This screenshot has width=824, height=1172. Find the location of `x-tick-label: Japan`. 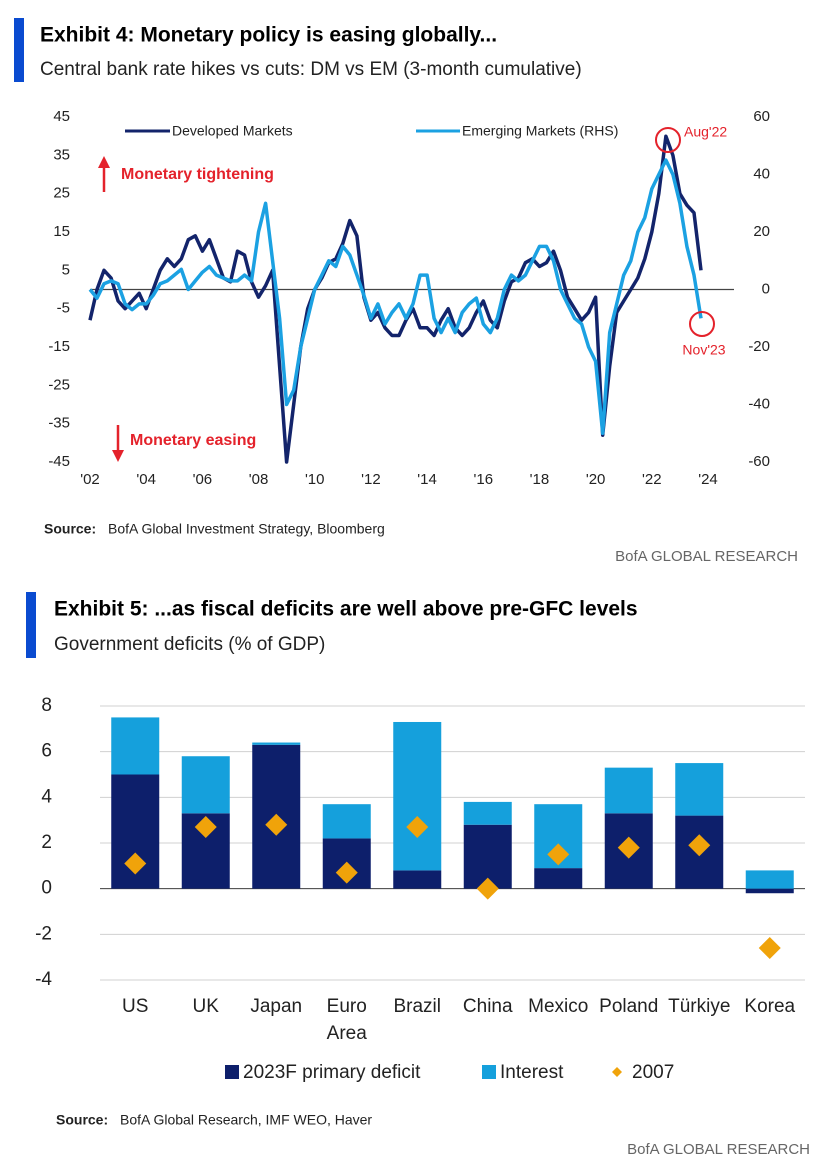

x-tick-label: Japan is located at coordinates (276, 1006).